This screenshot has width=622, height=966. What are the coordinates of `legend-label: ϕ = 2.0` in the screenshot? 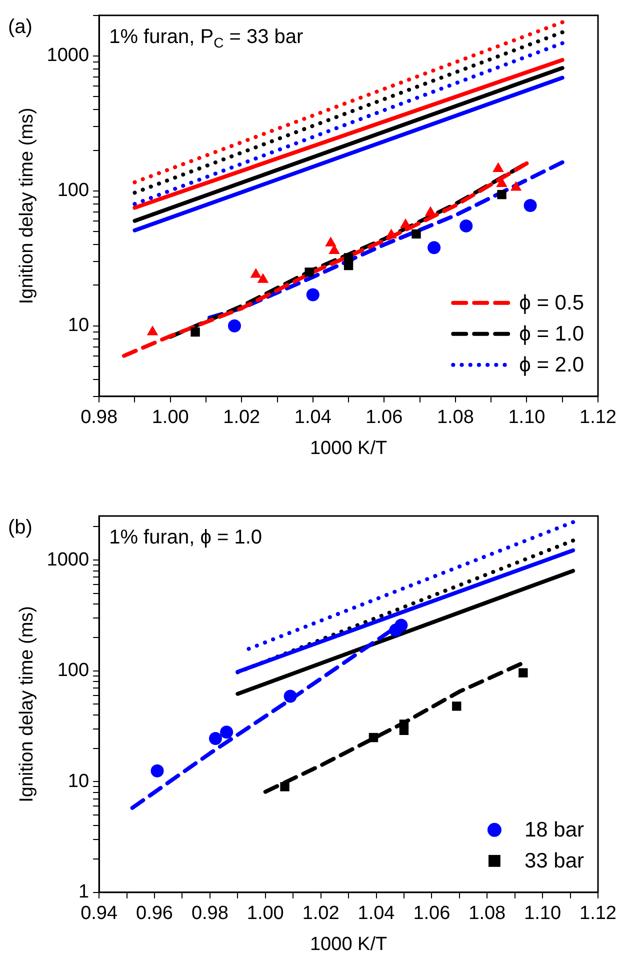 It's located at (551, 365).